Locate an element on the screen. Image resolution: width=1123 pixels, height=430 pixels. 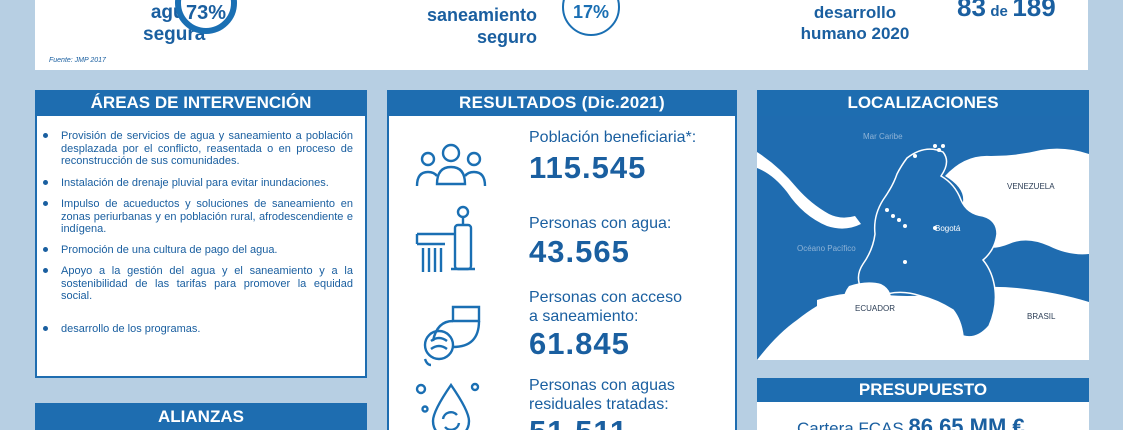
map-label-brasil: BRASIL is located at coordinates (1041, 316).